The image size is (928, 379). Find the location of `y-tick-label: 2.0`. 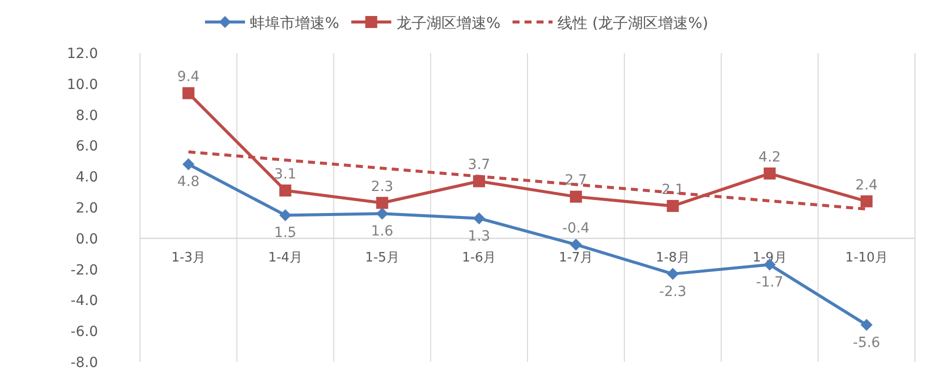

y-tick-label: 2.0 is located at coordinates (87, 208).